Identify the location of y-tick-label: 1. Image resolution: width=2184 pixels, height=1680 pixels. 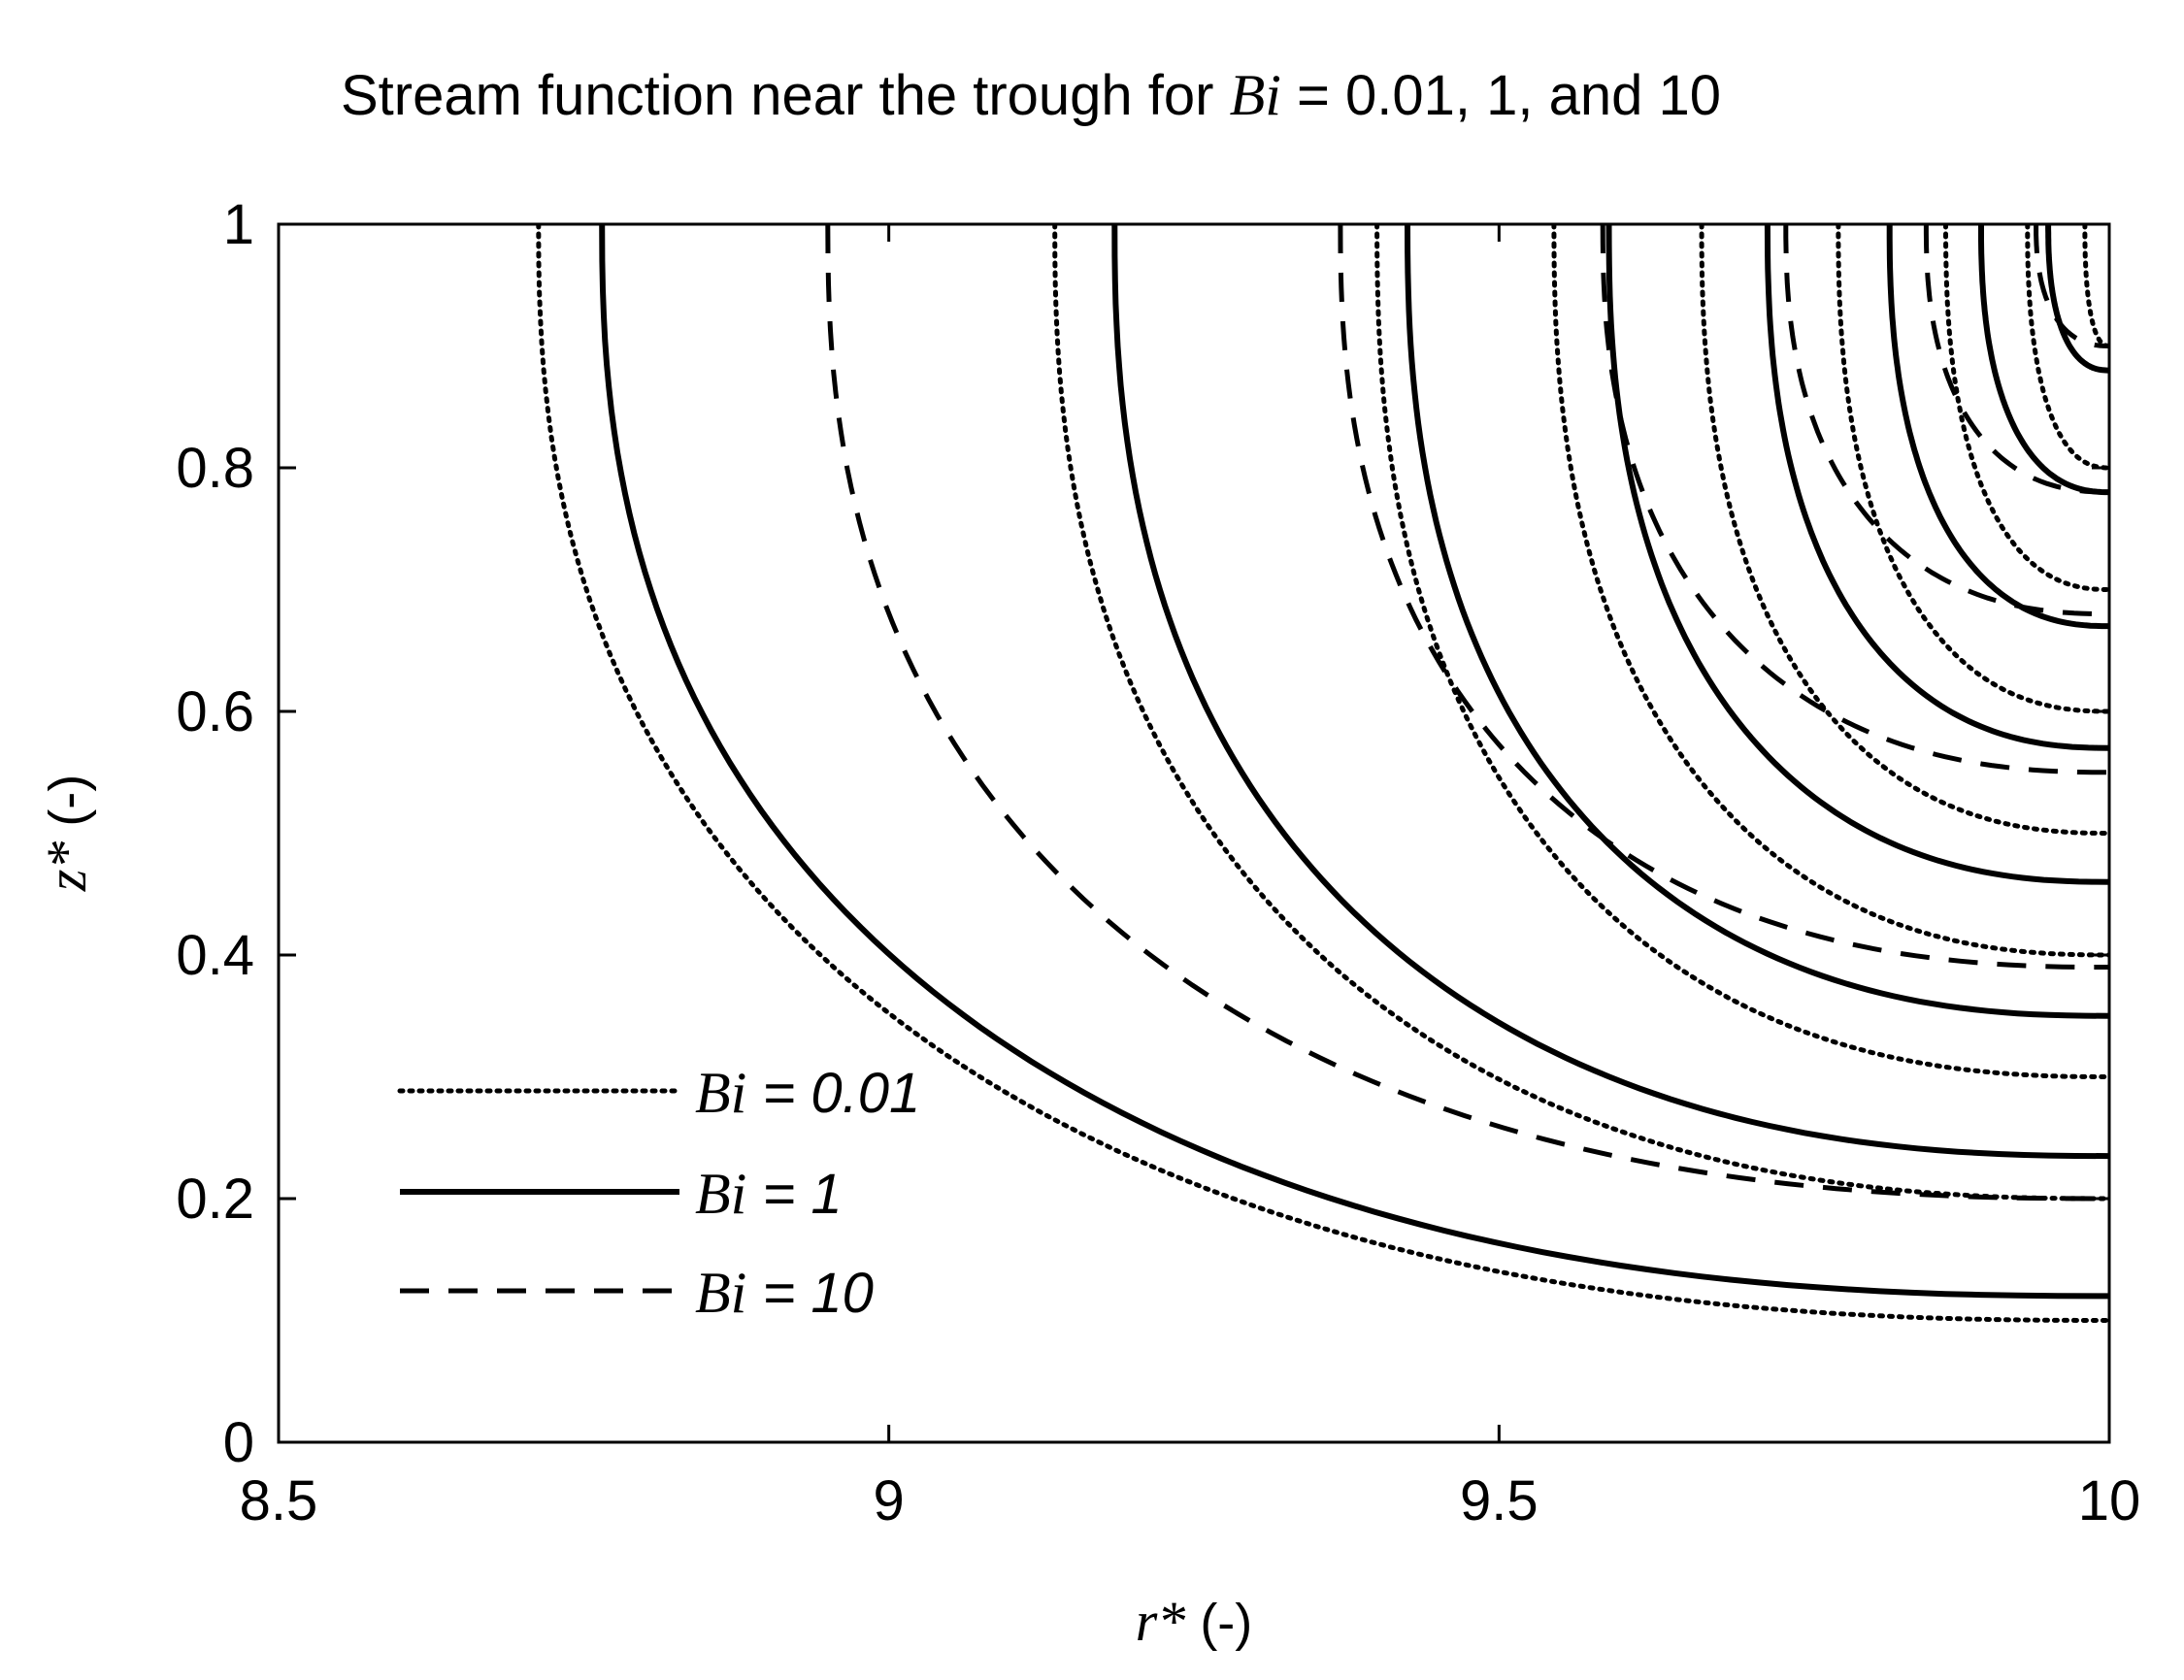
(238, 224).